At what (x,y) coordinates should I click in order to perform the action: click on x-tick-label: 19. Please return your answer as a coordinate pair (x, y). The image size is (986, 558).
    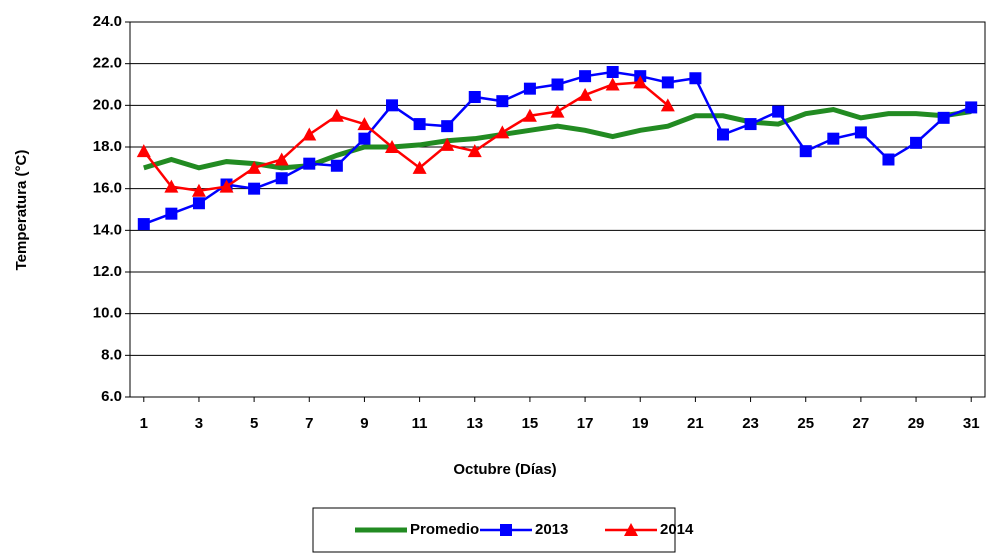
    Looking at the image, I should click on (640, 423).